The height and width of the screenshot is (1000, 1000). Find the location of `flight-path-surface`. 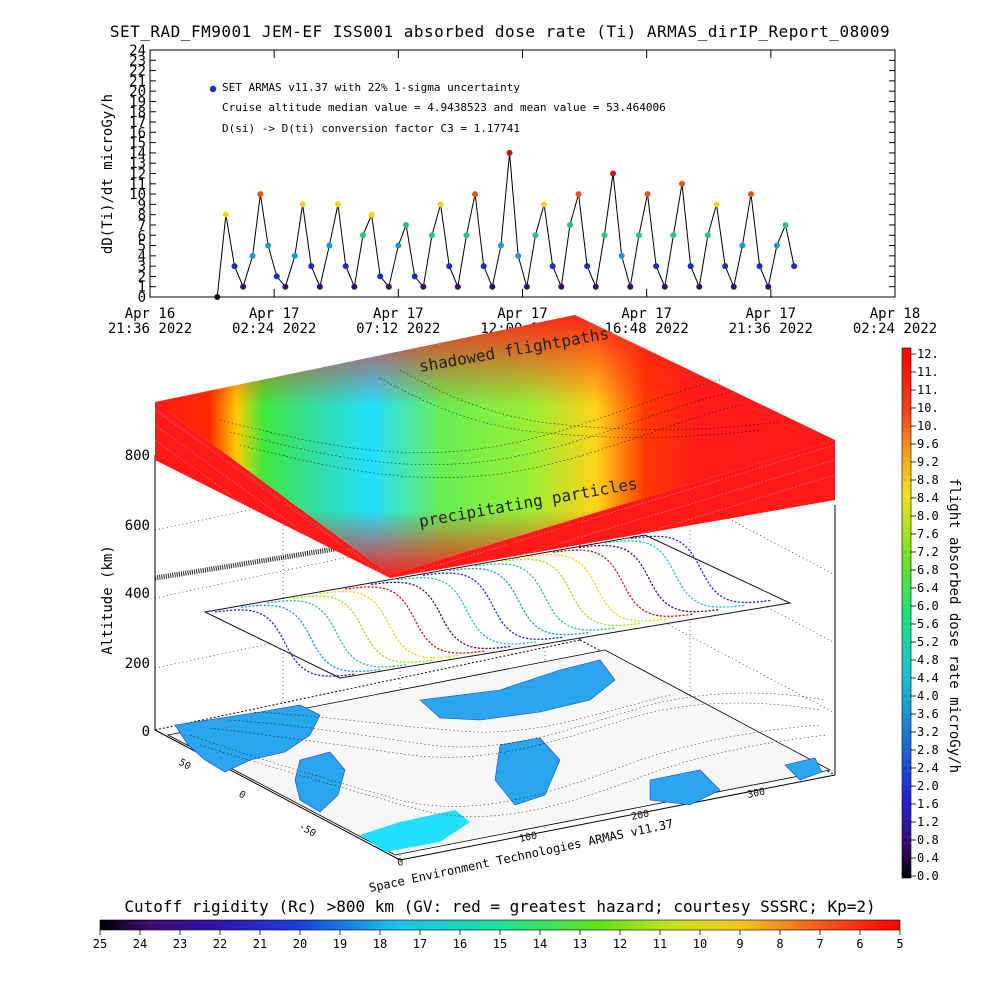

flight-path-surface is located at coordinates (473, 606).